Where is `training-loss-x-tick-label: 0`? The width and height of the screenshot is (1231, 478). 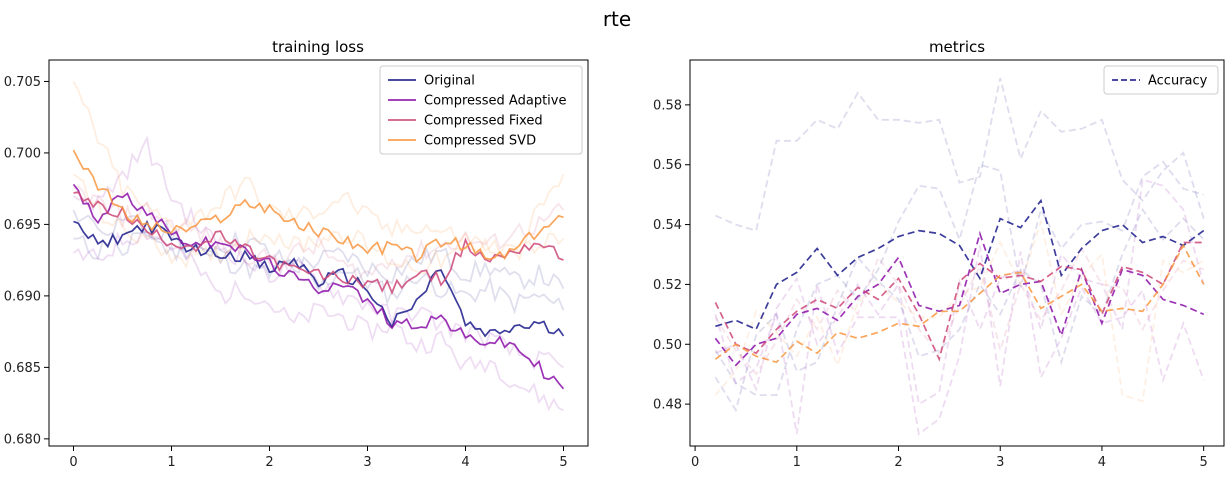
training-loss-x-tick-label: 0 is located at coordinates (73, 462).